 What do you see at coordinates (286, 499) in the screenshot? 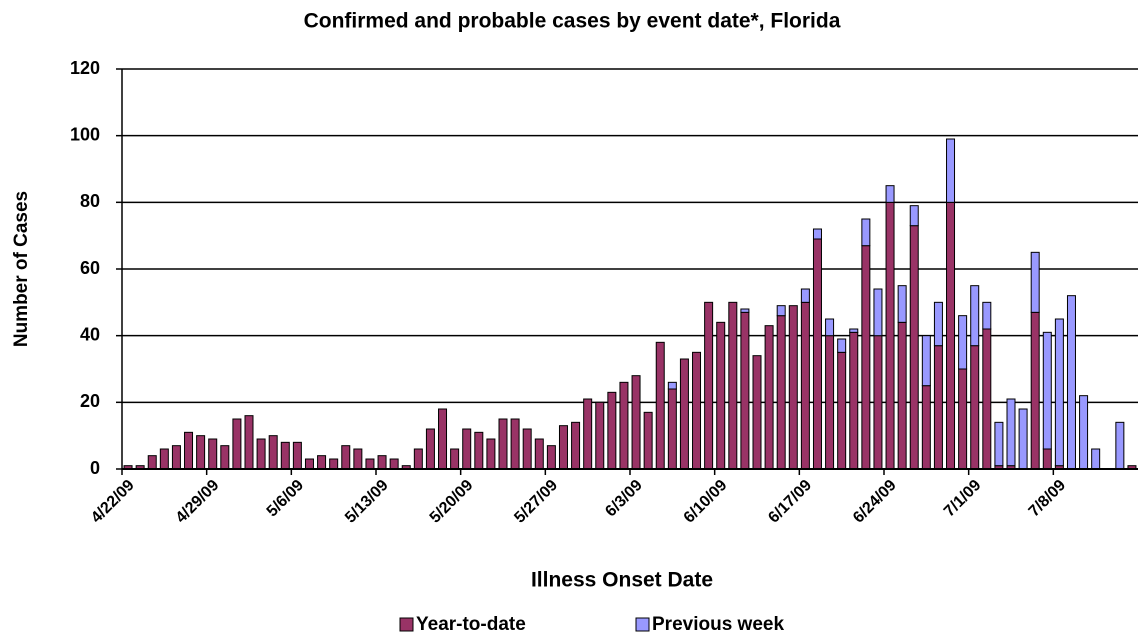
I see `x-tick-label: 5/6/09` at bounding box center [286, 499].